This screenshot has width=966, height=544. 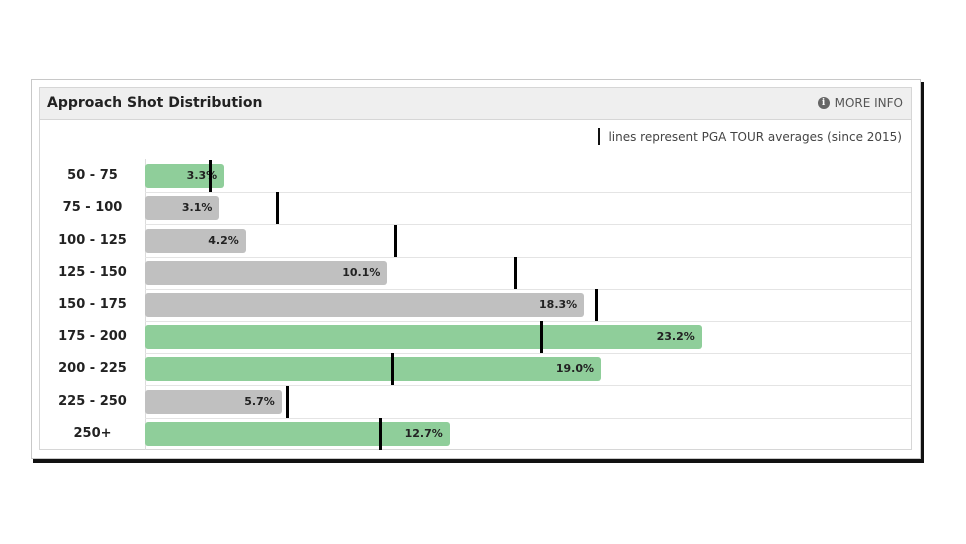 I want to click on row-label: 50 - 75, so click(x=92, y=176).